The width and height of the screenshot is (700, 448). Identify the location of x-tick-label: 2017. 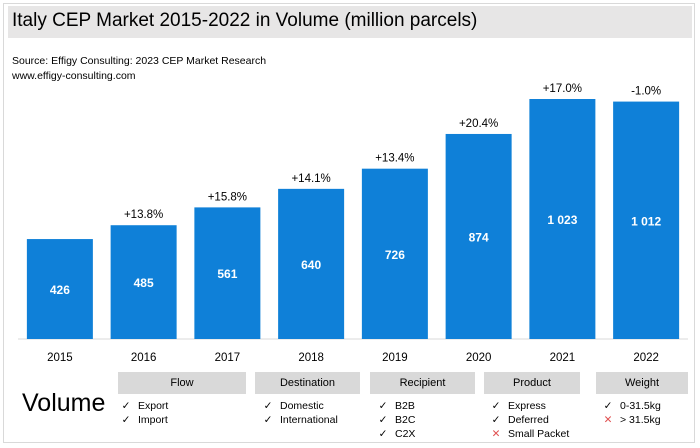
(228, 358).